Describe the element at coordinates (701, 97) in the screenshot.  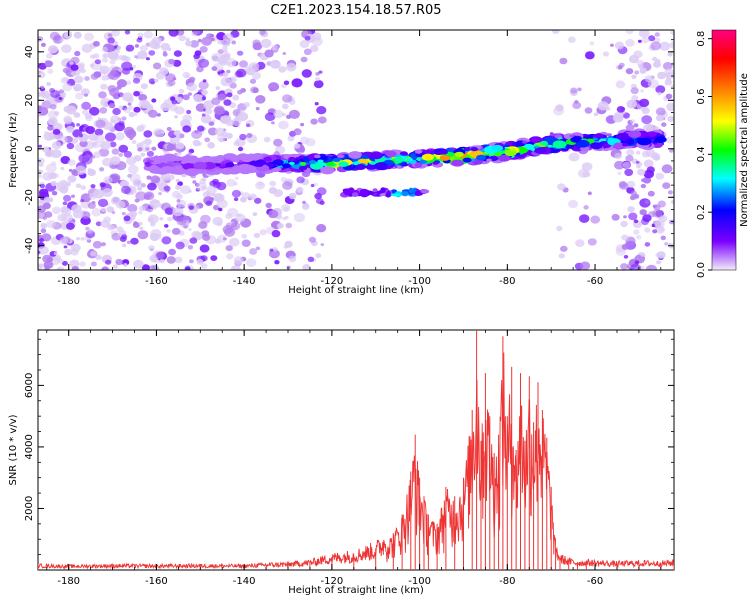
I see `colorbar-tick-label: 0.6` at that location.